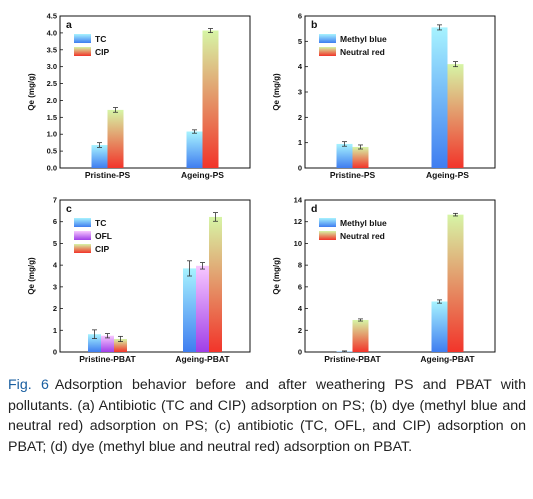 Image resolution: width=533 pixels, height=499 pixels. I want to click on caption-label: Fig. 6, so click(28, 385).